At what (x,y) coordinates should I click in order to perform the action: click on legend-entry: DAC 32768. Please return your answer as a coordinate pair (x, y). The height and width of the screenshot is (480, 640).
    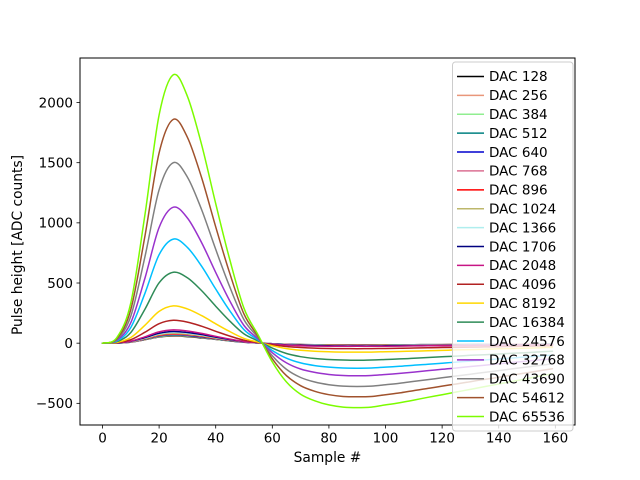
    Looking at the image, I should click on (511, 361).